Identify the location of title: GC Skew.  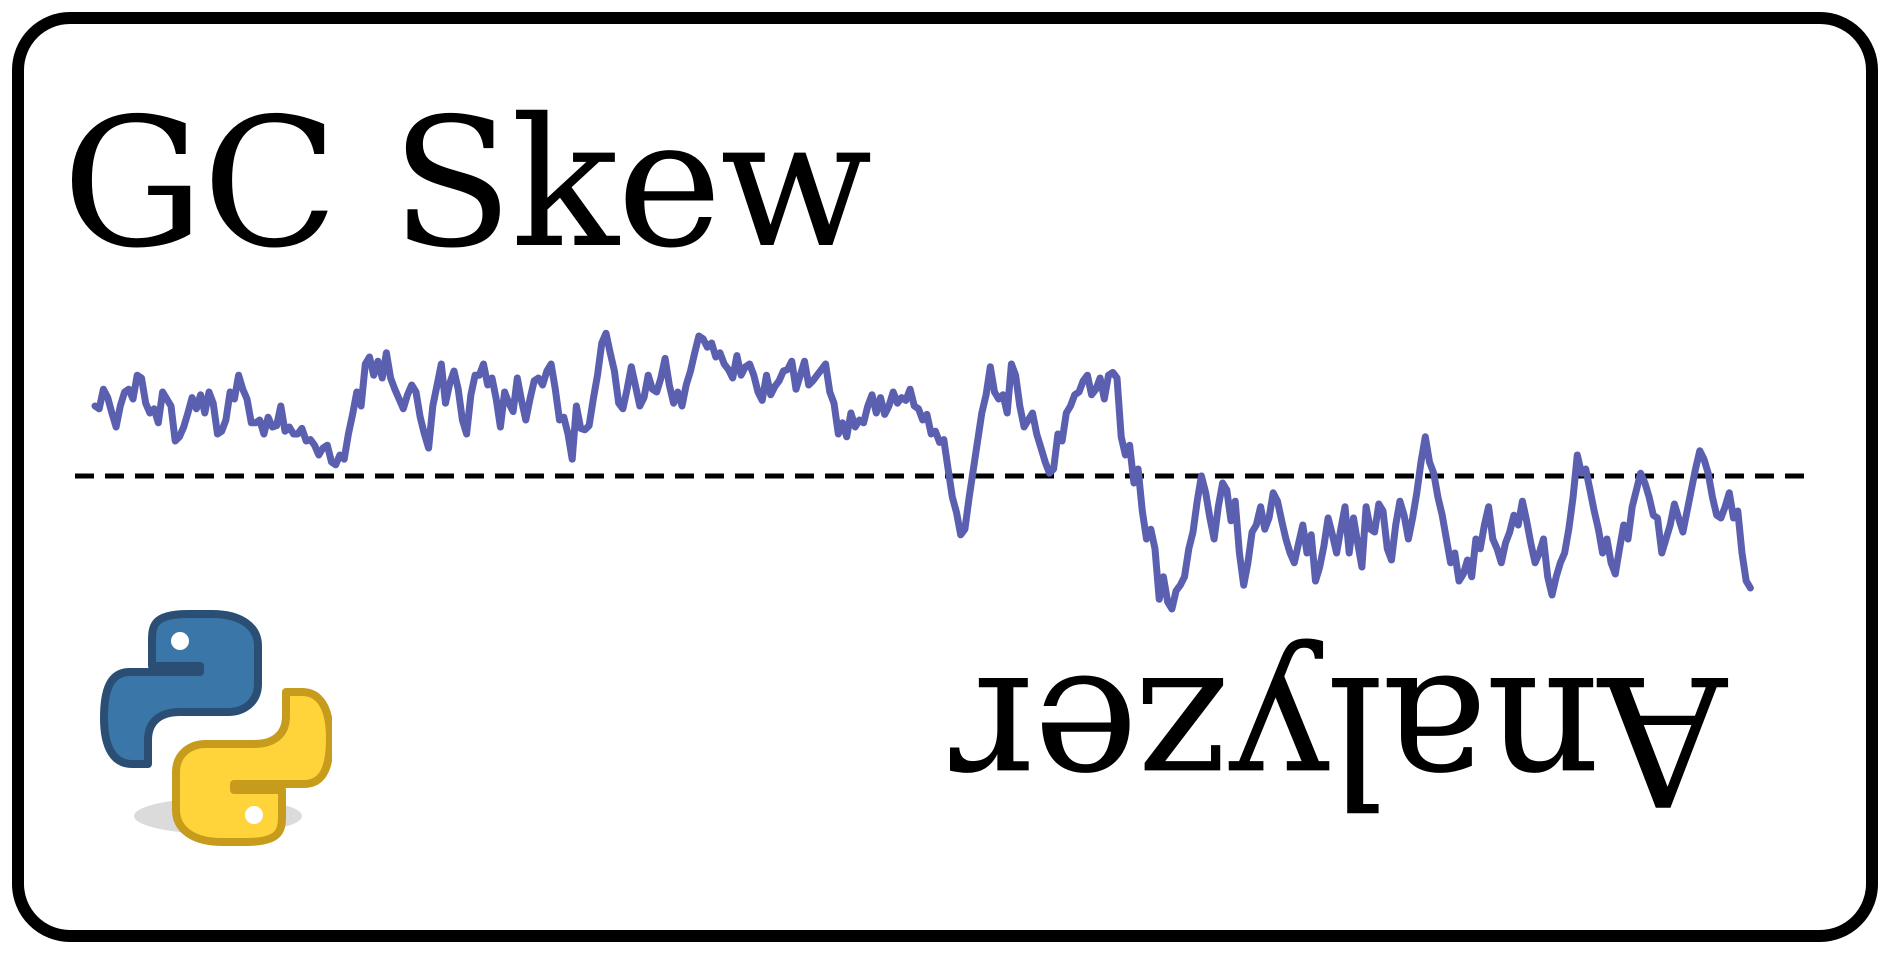
(467, 183).